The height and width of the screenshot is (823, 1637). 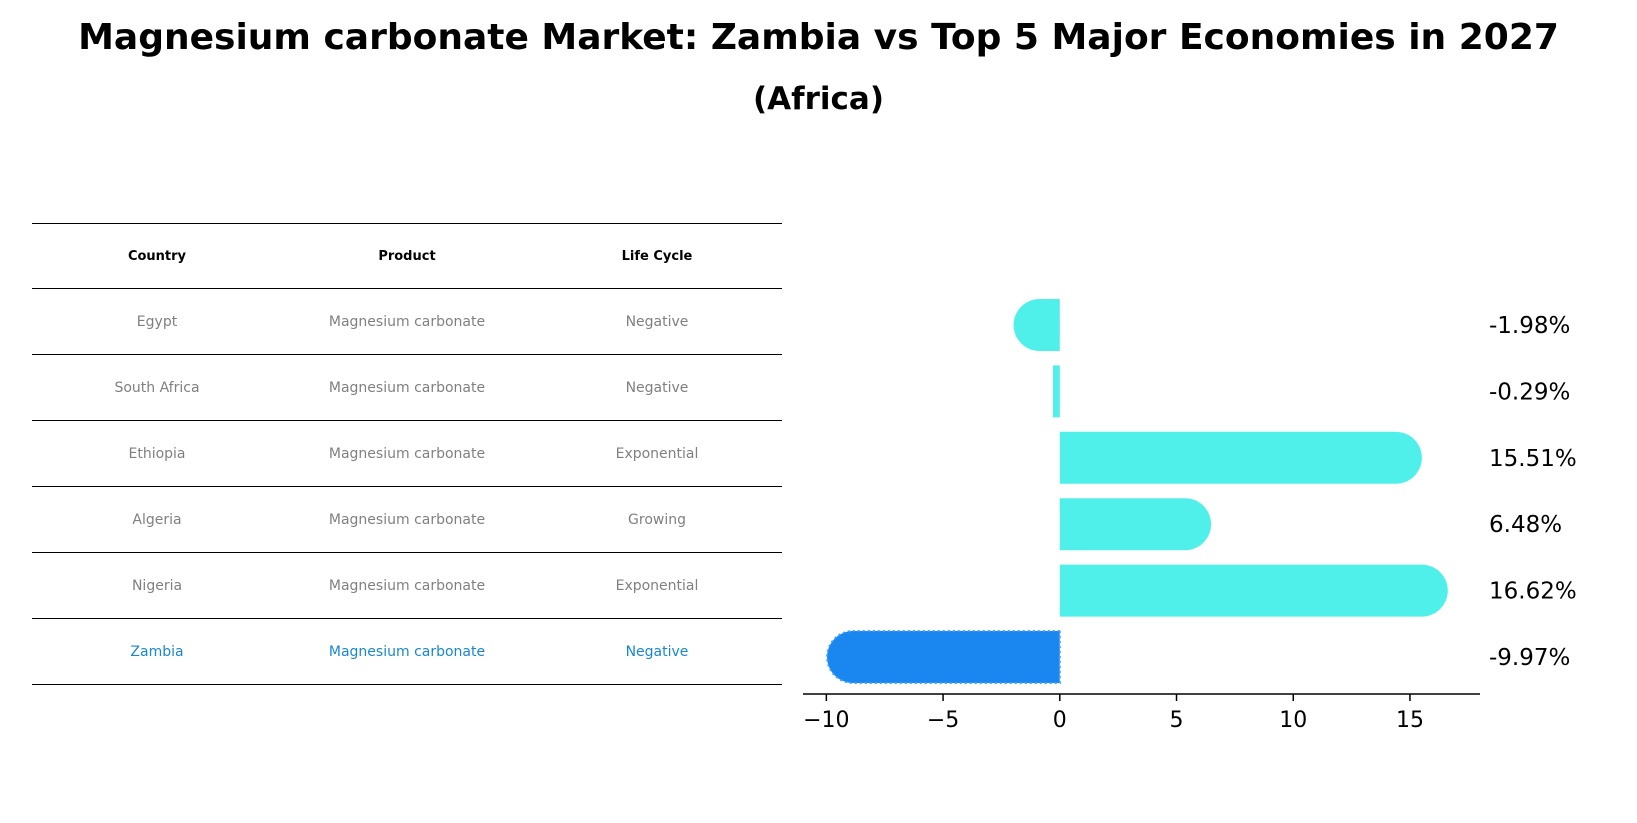 I want to click on value-label: -0.29%, so click(x=1529, y=392).